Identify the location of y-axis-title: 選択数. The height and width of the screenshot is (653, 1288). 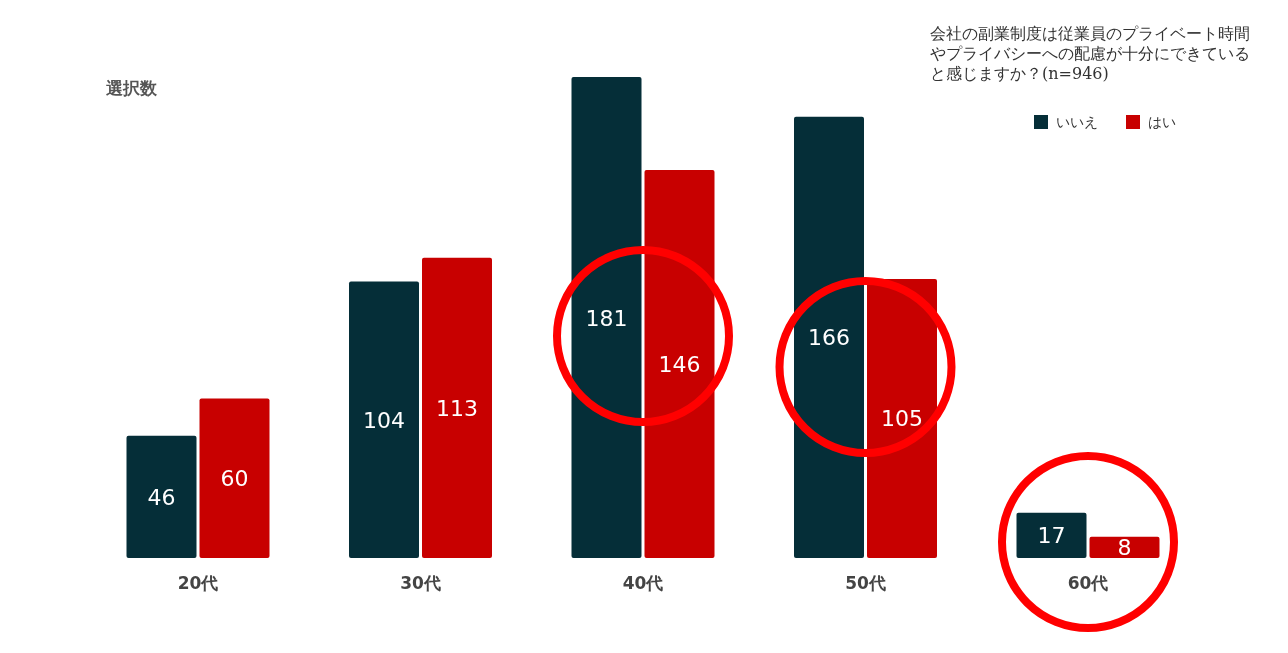
(132, 88).